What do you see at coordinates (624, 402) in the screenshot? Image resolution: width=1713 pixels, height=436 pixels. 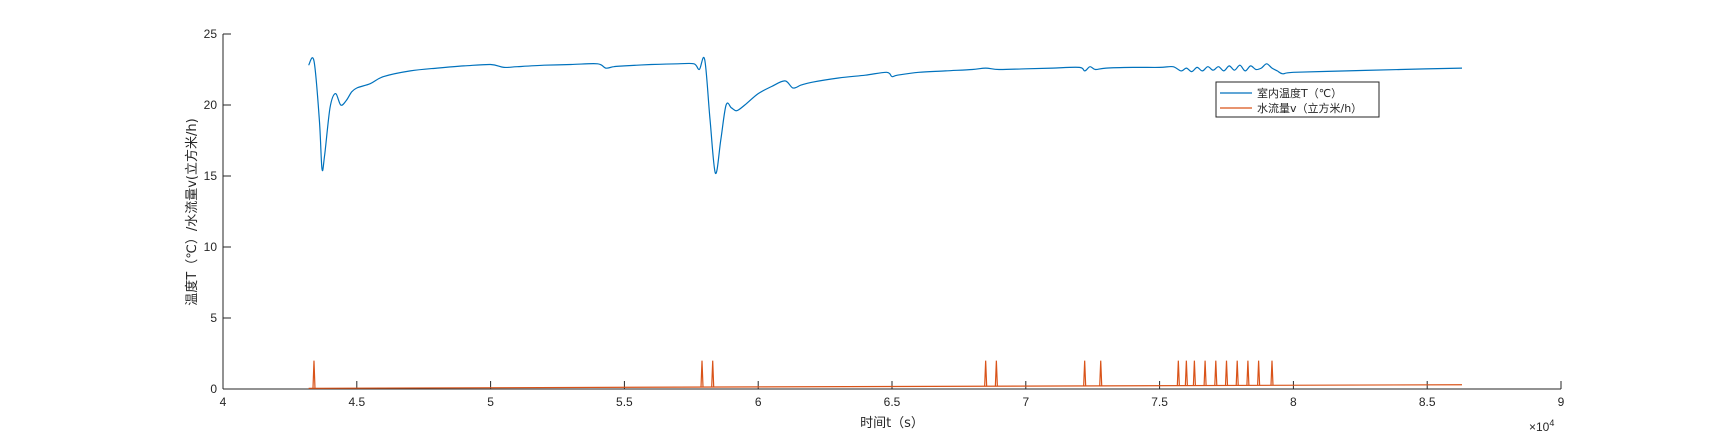 I see `x-tick-label: 5.5` at bounding box center [624, 402].